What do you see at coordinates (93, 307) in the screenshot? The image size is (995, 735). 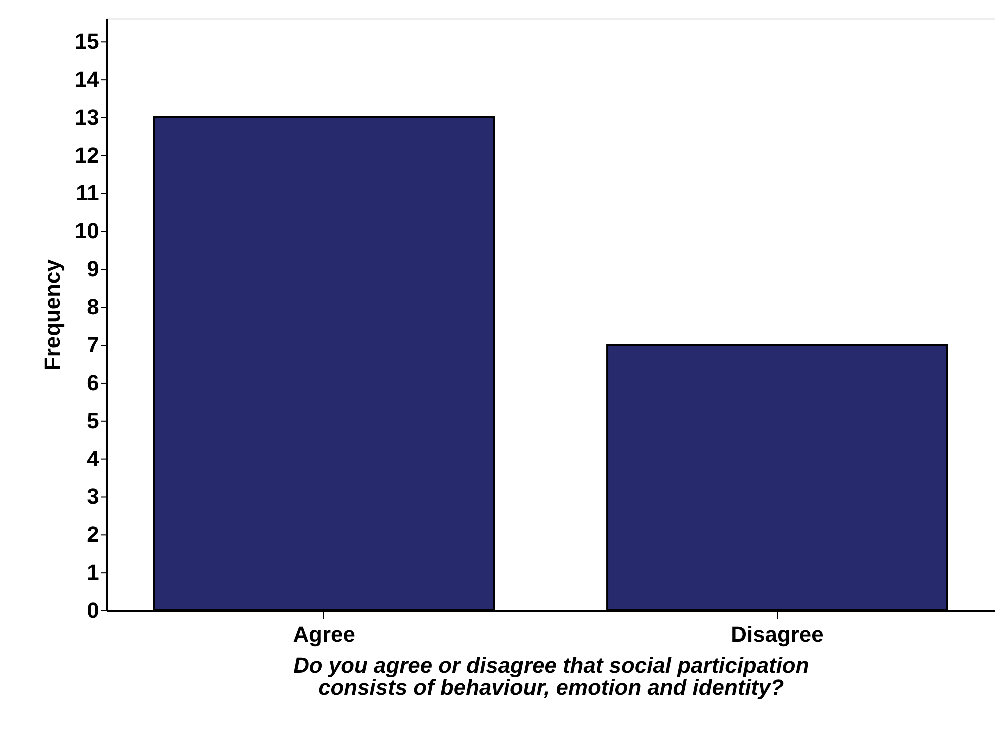 I see `y-tick-label: 8` at bounding box center [93, 307].